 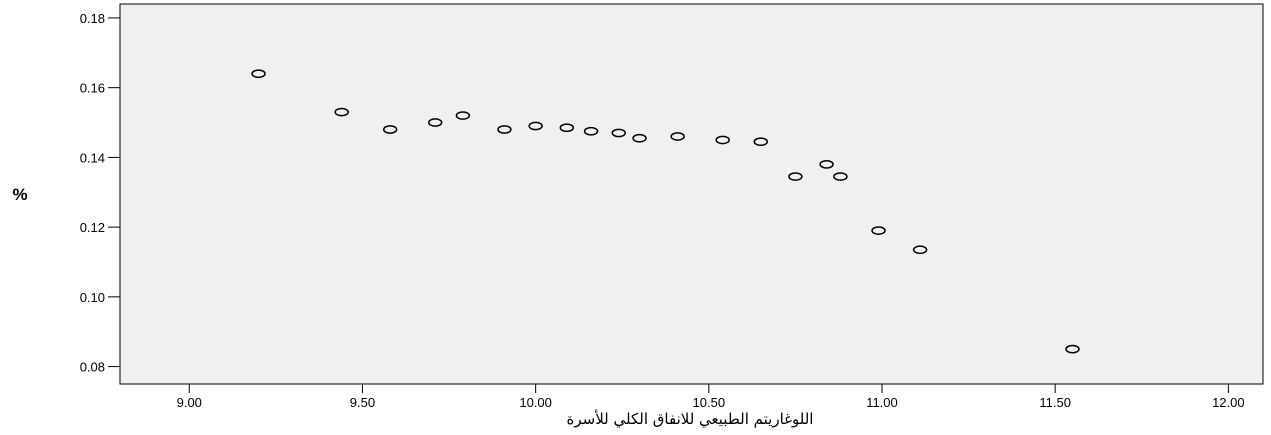 I want to click on x-tick-label: 12.00, so click(x=1228, y=402).